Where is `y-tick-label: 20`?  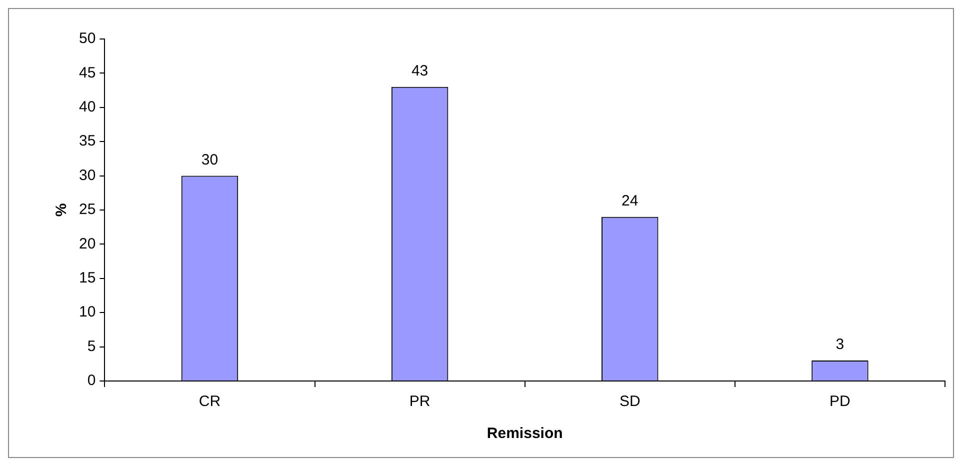 y-tick-label: 20 is located at coordinates (87, 243).